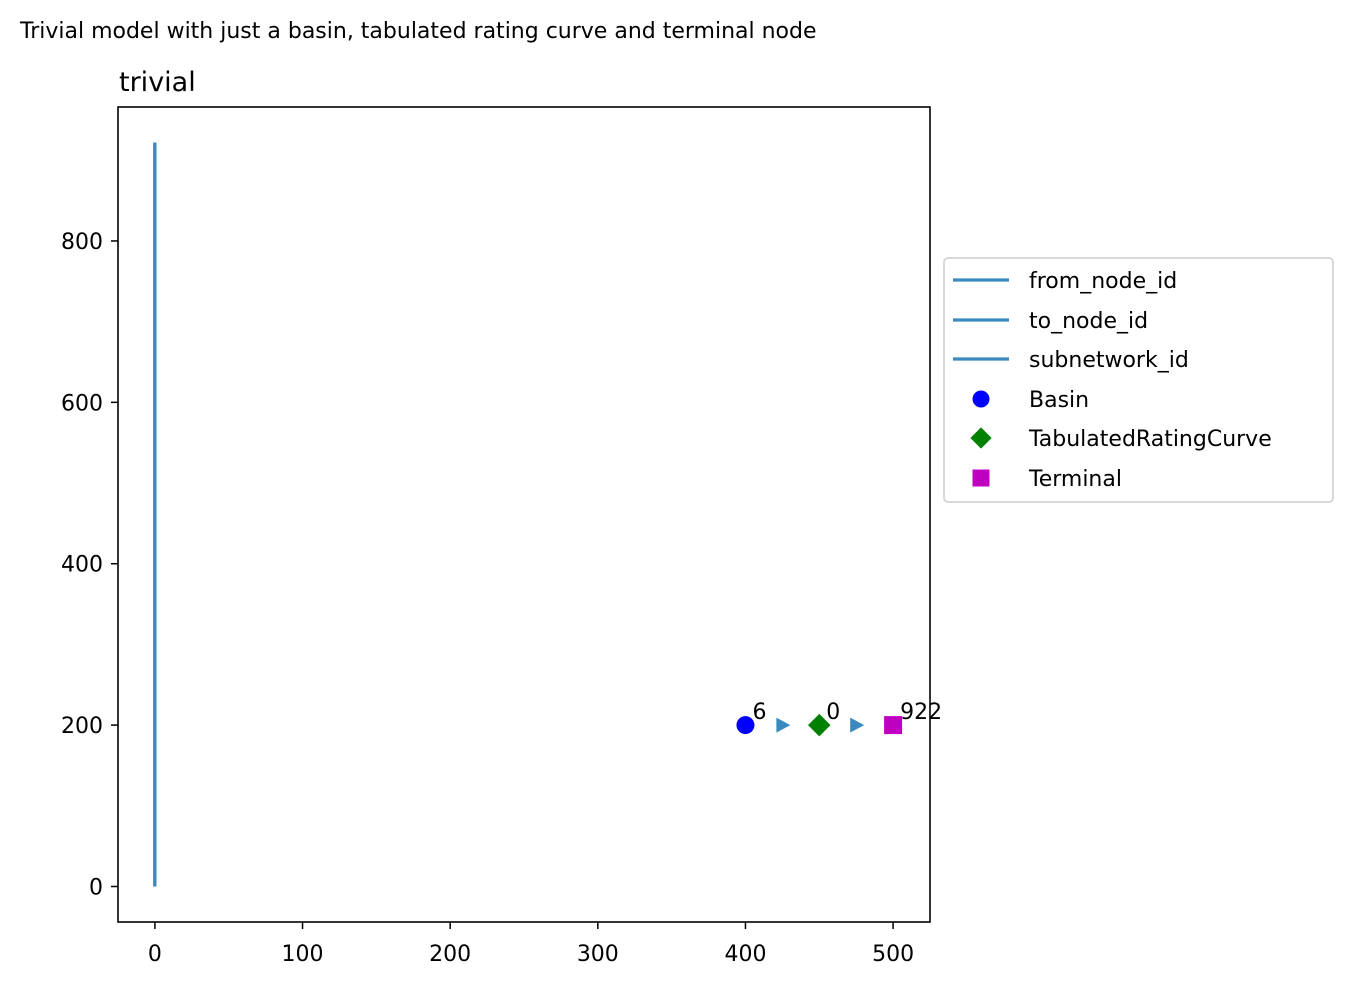  Describe the element at coordinates (1103, 281) in the screenshot. I see `legend-label: from_node_id` at that location.